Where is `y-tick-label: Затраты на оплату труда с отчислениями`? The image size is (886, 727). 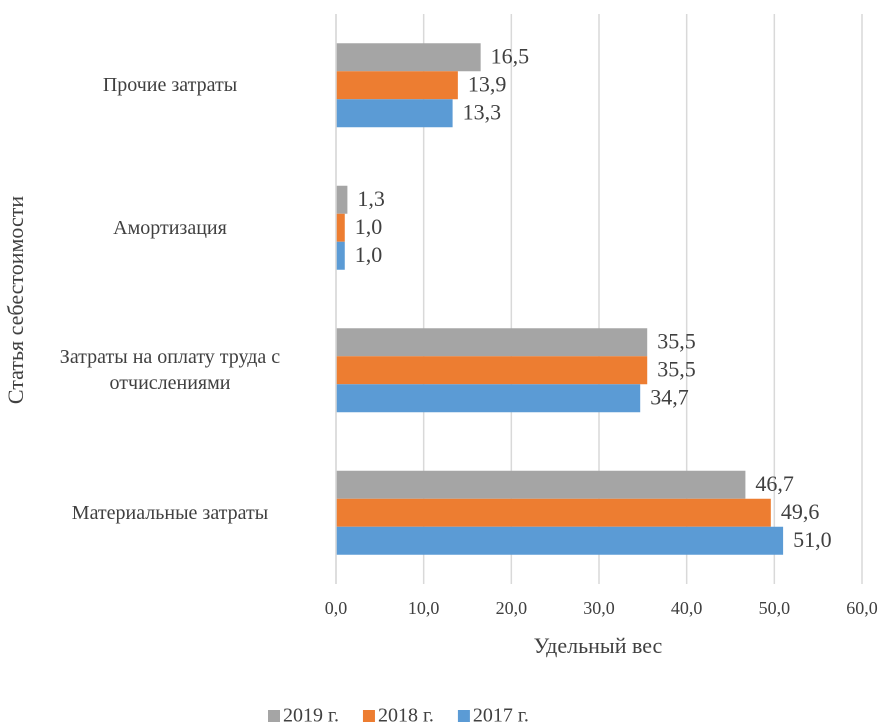
y-tick-label: Затраты на оплату труда с отчислениями is located at coordinates (170, 370).